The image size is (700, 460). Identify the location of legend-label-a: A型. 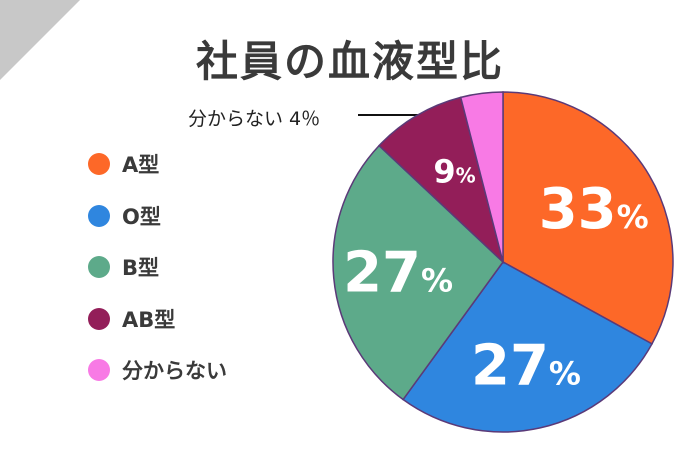
(141, 165).